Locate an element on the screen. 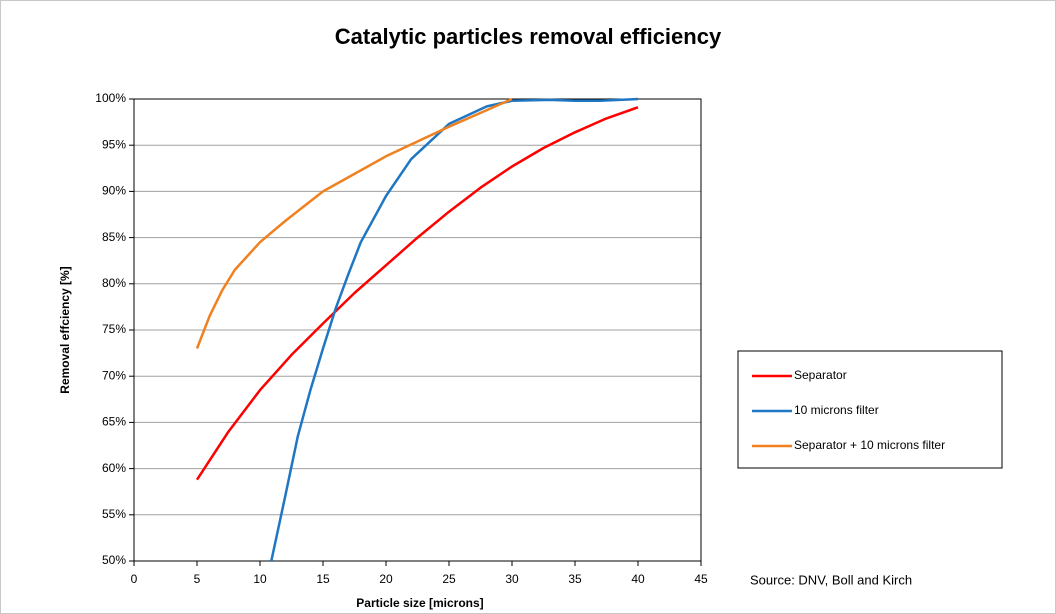  y-tick-label: 80% is located at coordinates (114, 283).